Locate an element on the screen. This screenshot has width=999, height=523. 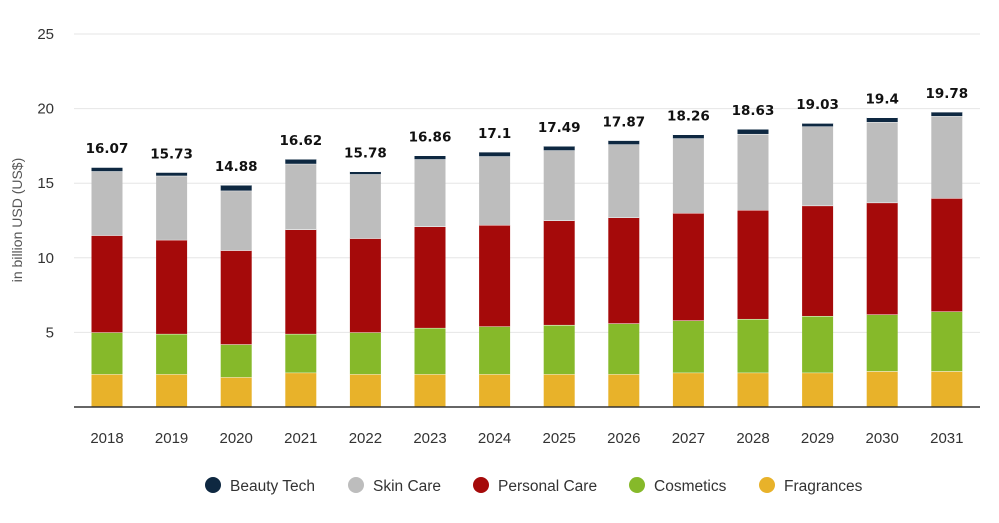
y-tick-label: 25 is located at coordinates (45, 34).